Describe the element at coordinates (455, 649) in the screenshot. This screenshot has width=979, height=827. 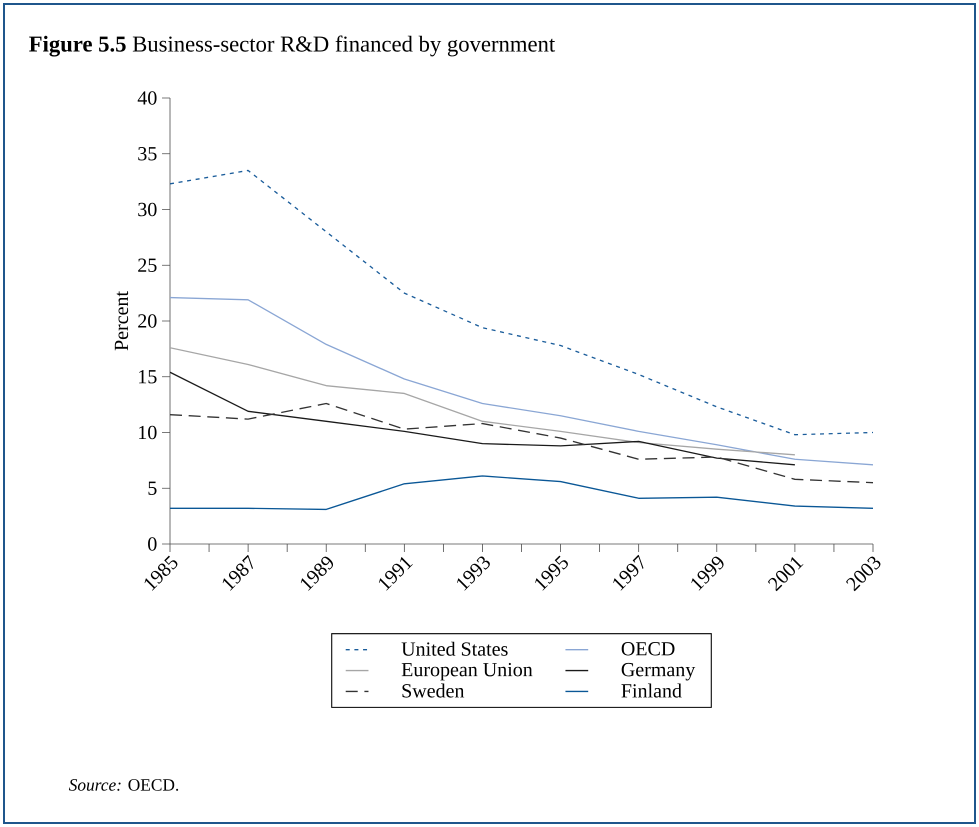
I see `legend-label: United States` at that location.